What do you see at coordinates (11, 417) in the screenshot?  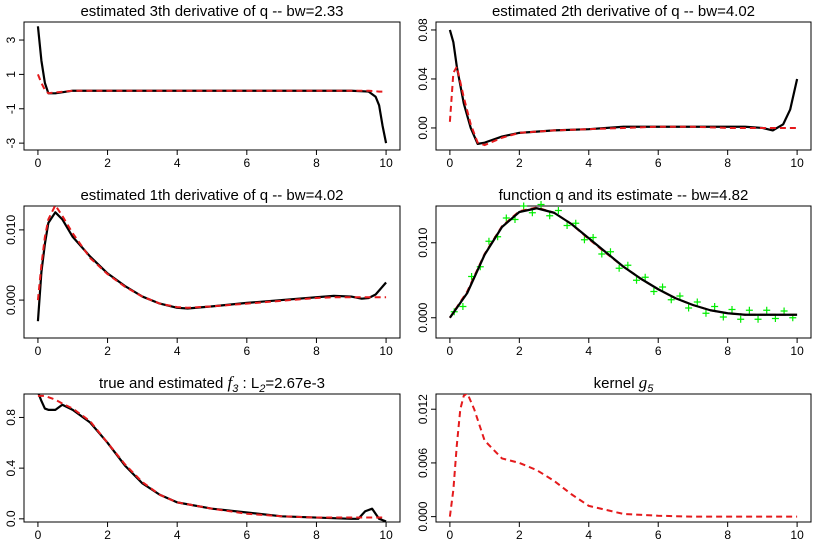 I see `y-tick-label: 0.8` at bounding box center [11, 417].